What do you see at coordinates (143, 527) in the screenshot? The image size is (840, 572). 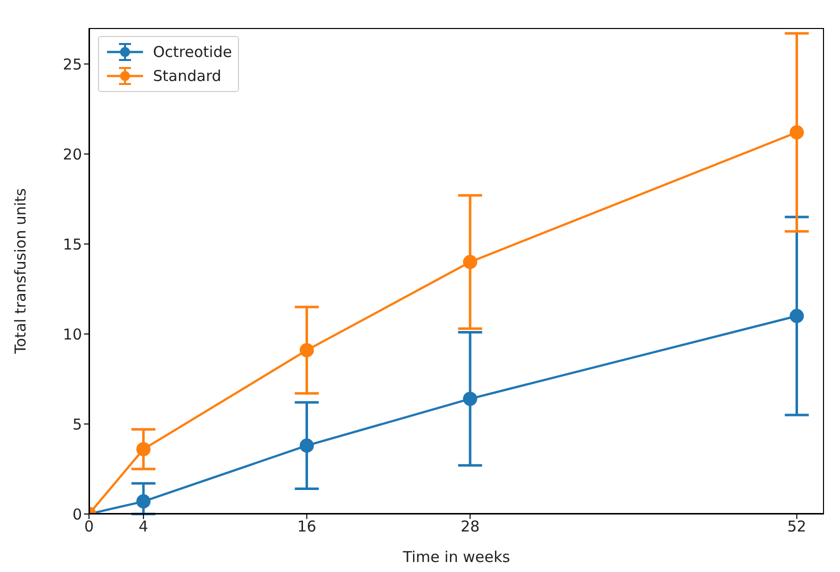 I see `x-tick-label: 4` at bounding box center [143, 527].